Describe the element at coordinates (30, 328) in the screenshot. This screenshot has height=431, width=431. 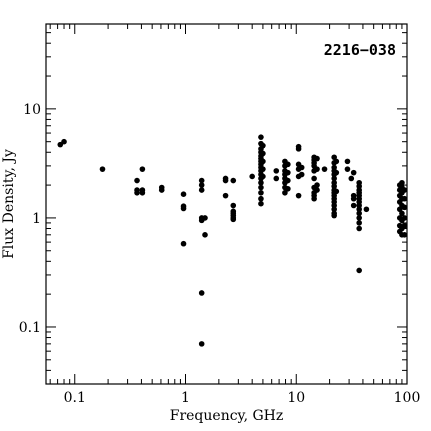
I see `y-tick-label: 0.1` at that location.